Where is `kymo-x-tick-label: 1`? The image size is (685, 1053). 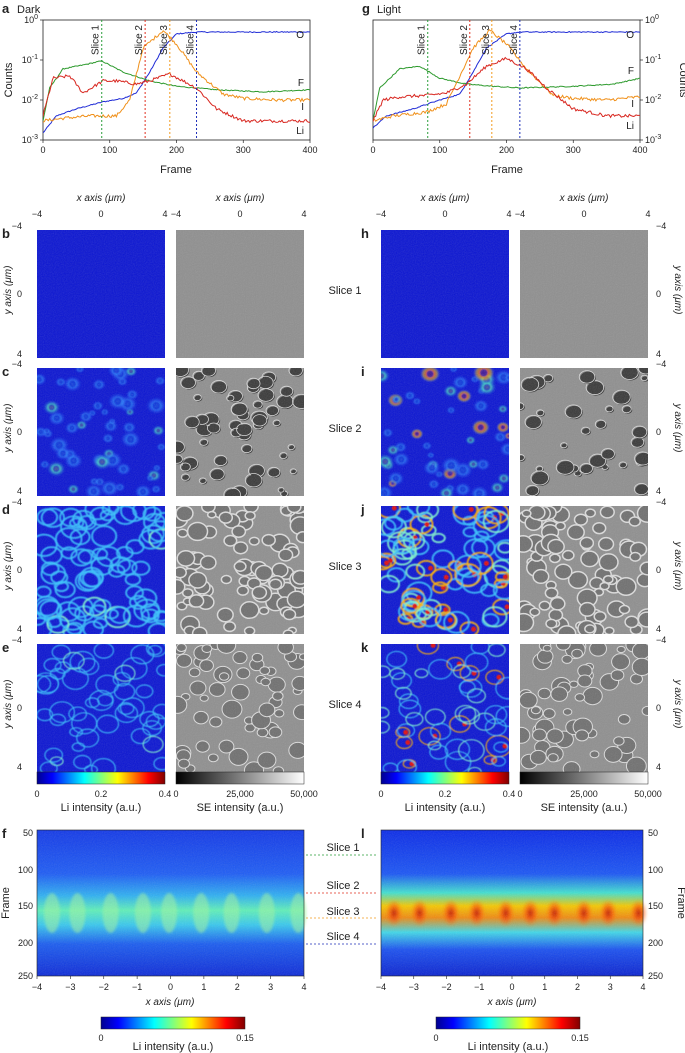 kymo-x-tick-label: 1 is located at coordinates (203, 987).